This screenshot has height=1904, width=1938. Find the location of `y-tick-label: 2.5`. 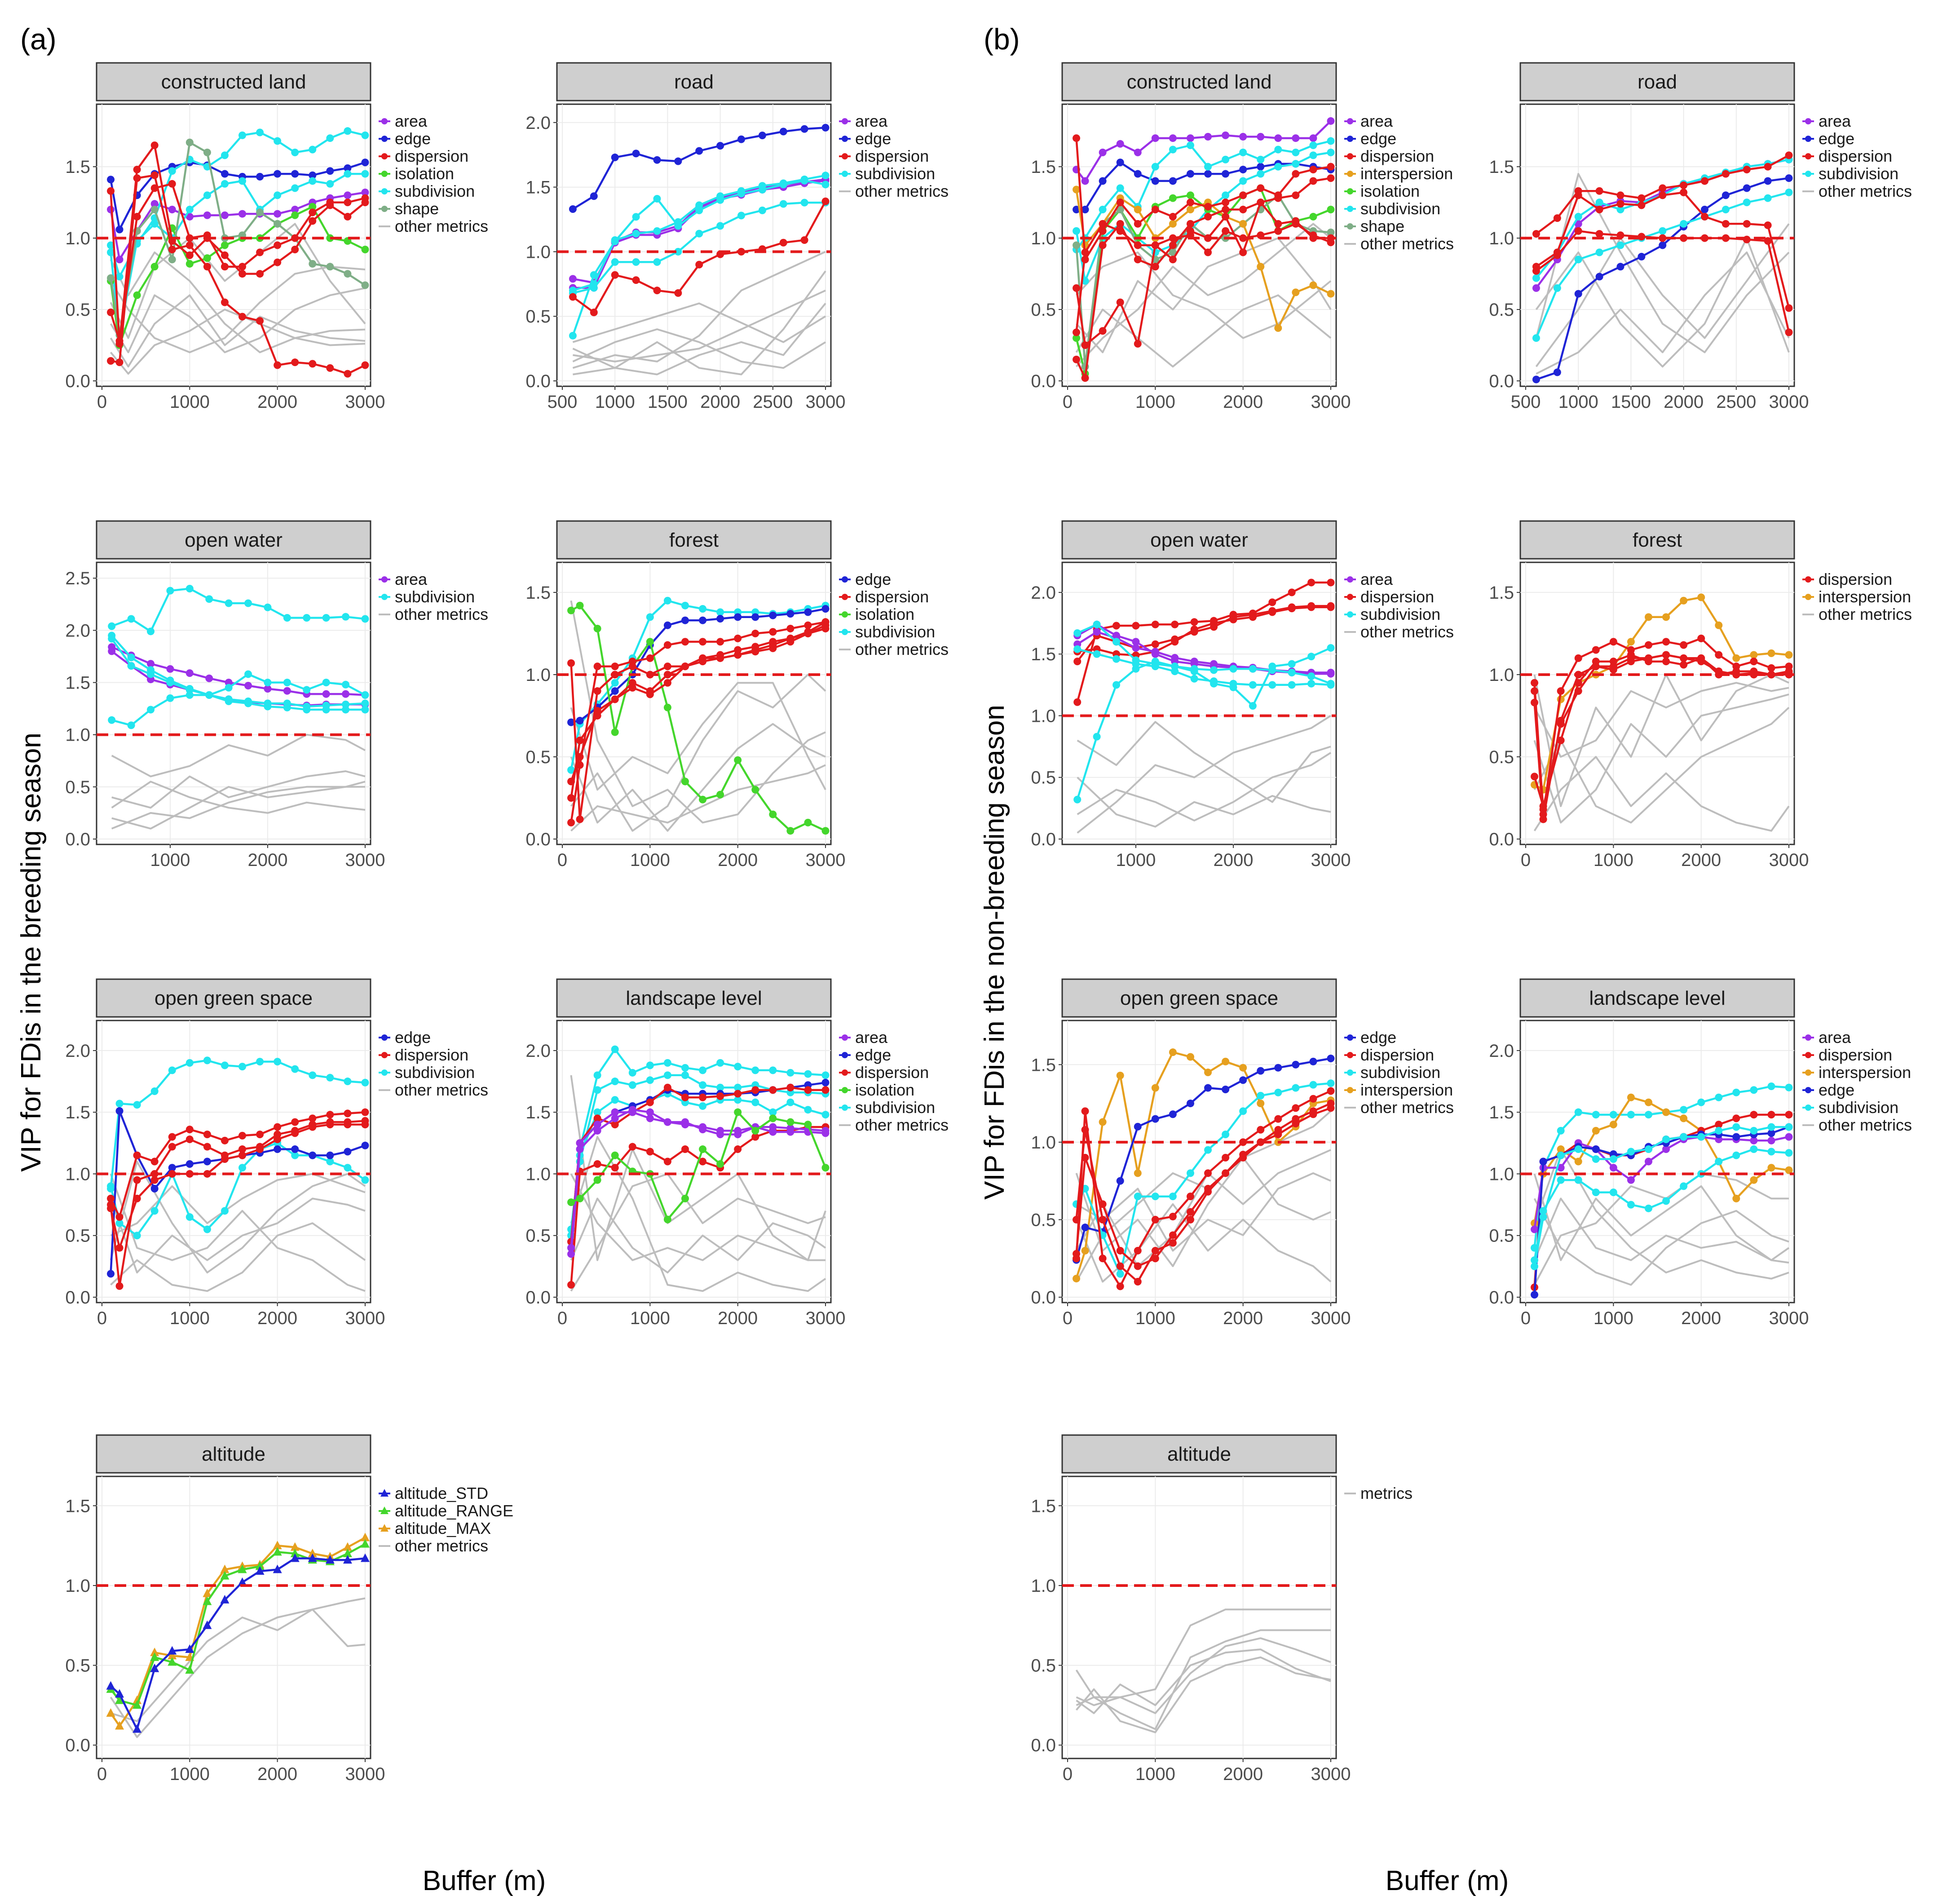

y-tick-label: 2.5 is located at coordinates (77, 578).